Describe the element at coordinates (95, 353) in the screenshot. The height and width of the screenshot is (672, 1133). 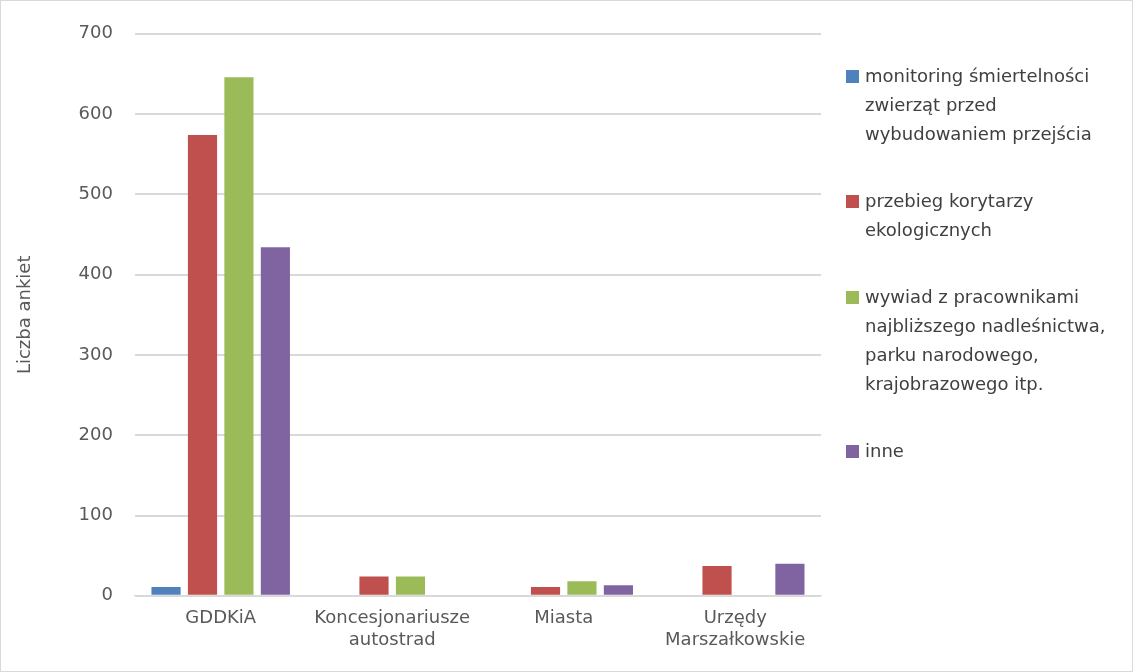
I see `y-tick-label: 300` at that location.